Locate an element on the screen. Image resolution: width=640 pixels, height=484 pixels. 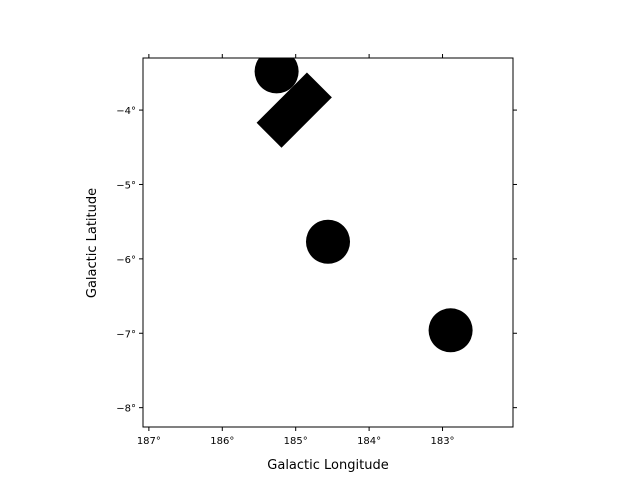
y-tick-label: −6° is located at coordinates (126, 260).